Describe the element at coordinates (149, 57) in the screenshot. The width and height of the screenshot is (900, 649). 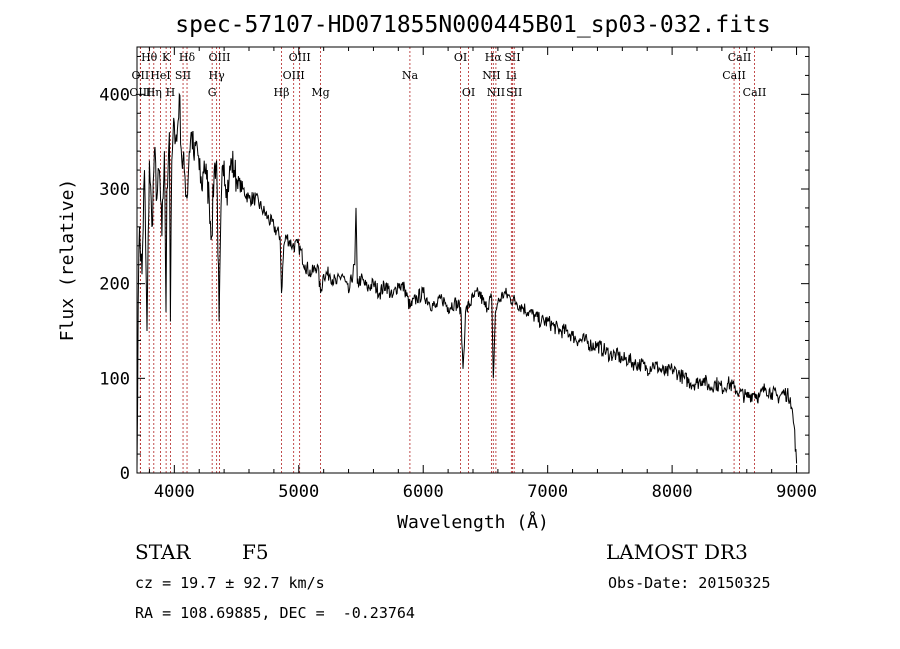
I see `spectral-line-label: Hθ` at that location.